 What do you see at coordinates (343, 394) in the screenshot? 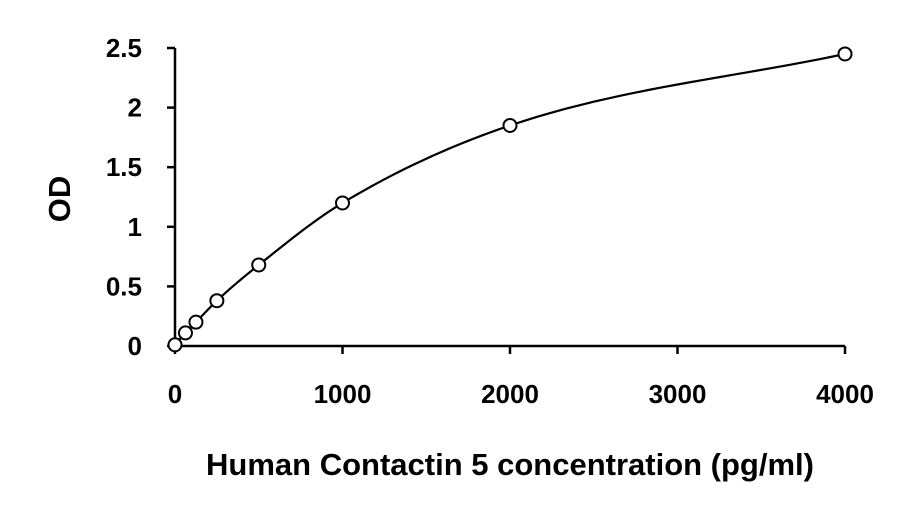
I see `x-tick-label: 1000` at bounding box center [343, 394].